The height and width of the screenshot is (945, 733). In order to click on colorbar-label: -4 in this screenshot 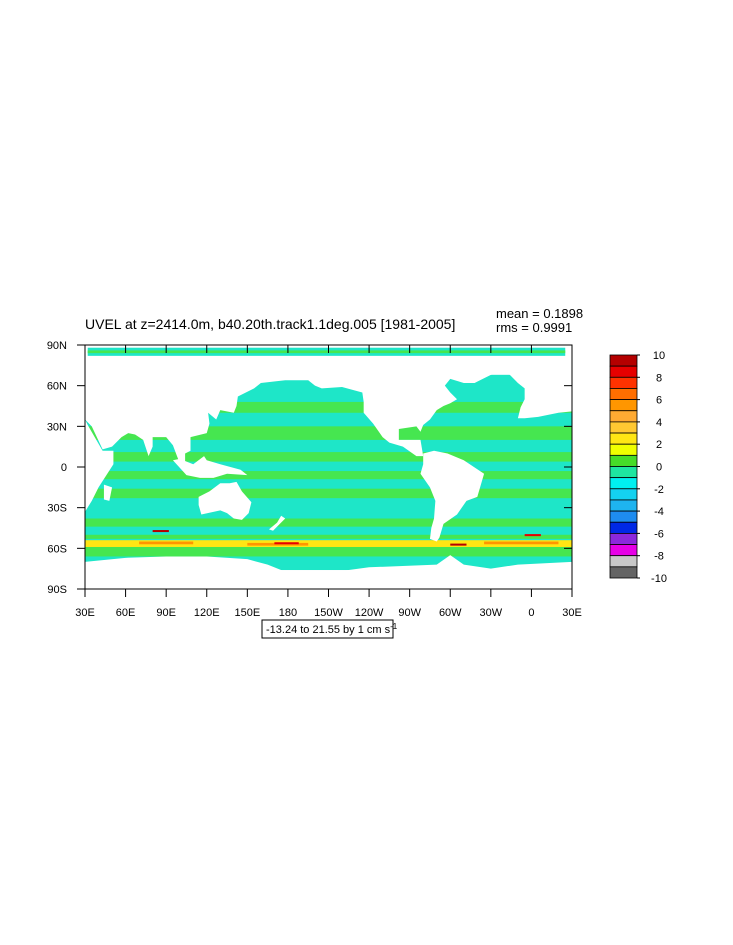, I will do `click(659, 512)`.